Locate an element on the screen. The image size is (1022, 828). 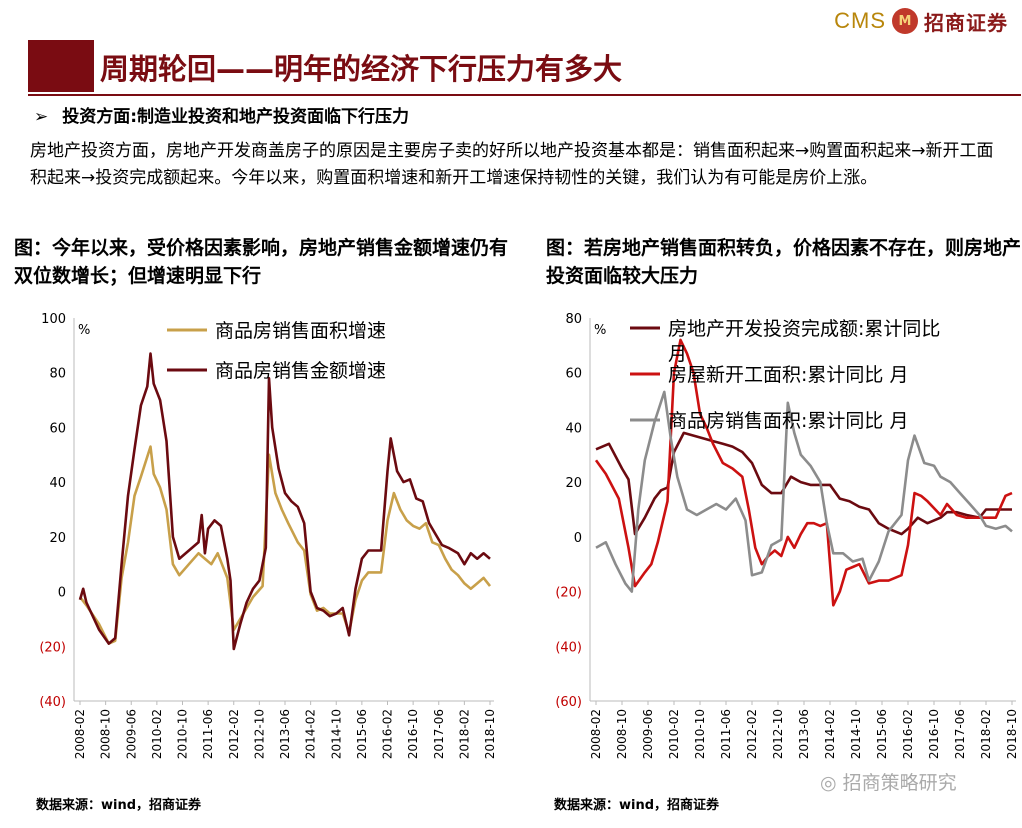
logo-chinese-text: 招商证券 is located at coordinates (966, 22).